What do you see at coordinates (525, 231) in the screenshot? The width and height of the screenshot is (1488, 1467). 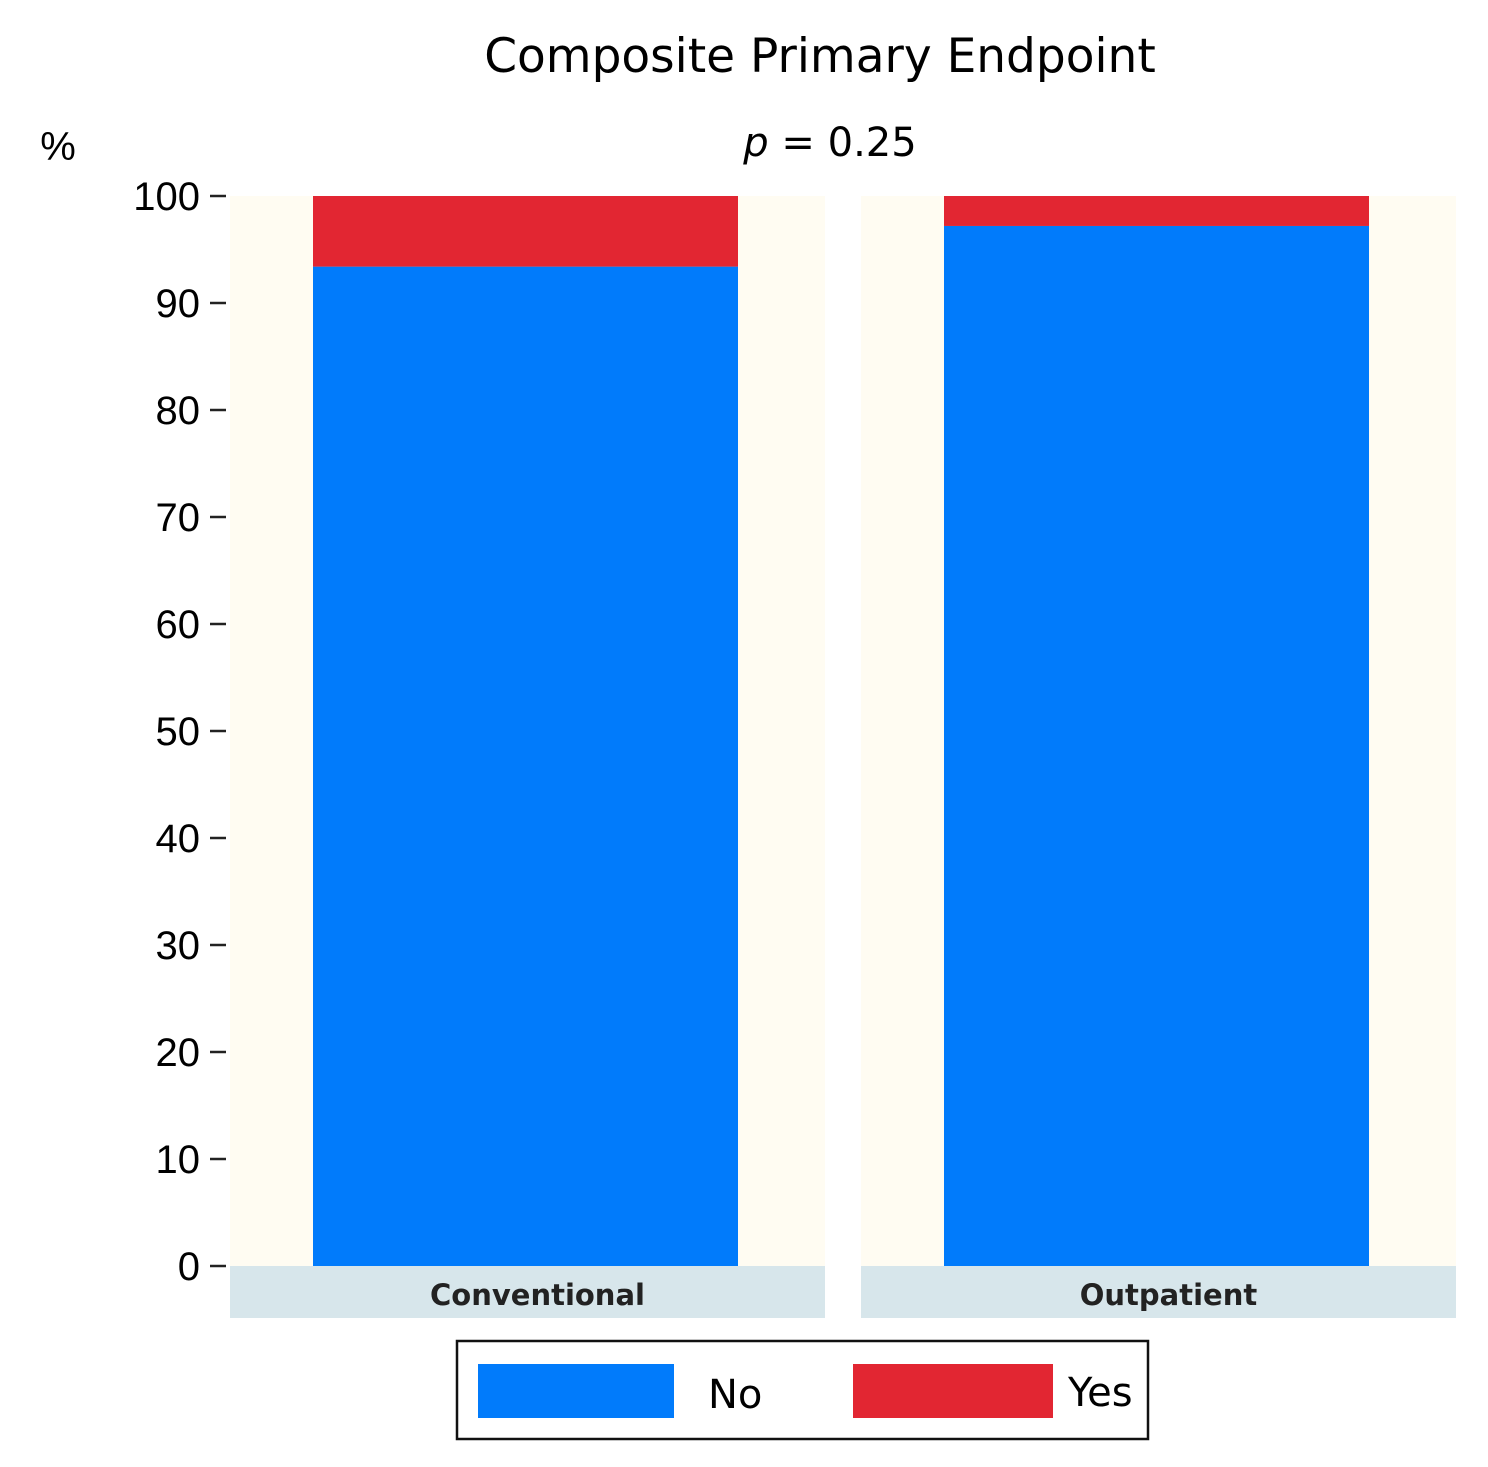 I see `bar-conventional-yes` at bounding box center [525, 231].